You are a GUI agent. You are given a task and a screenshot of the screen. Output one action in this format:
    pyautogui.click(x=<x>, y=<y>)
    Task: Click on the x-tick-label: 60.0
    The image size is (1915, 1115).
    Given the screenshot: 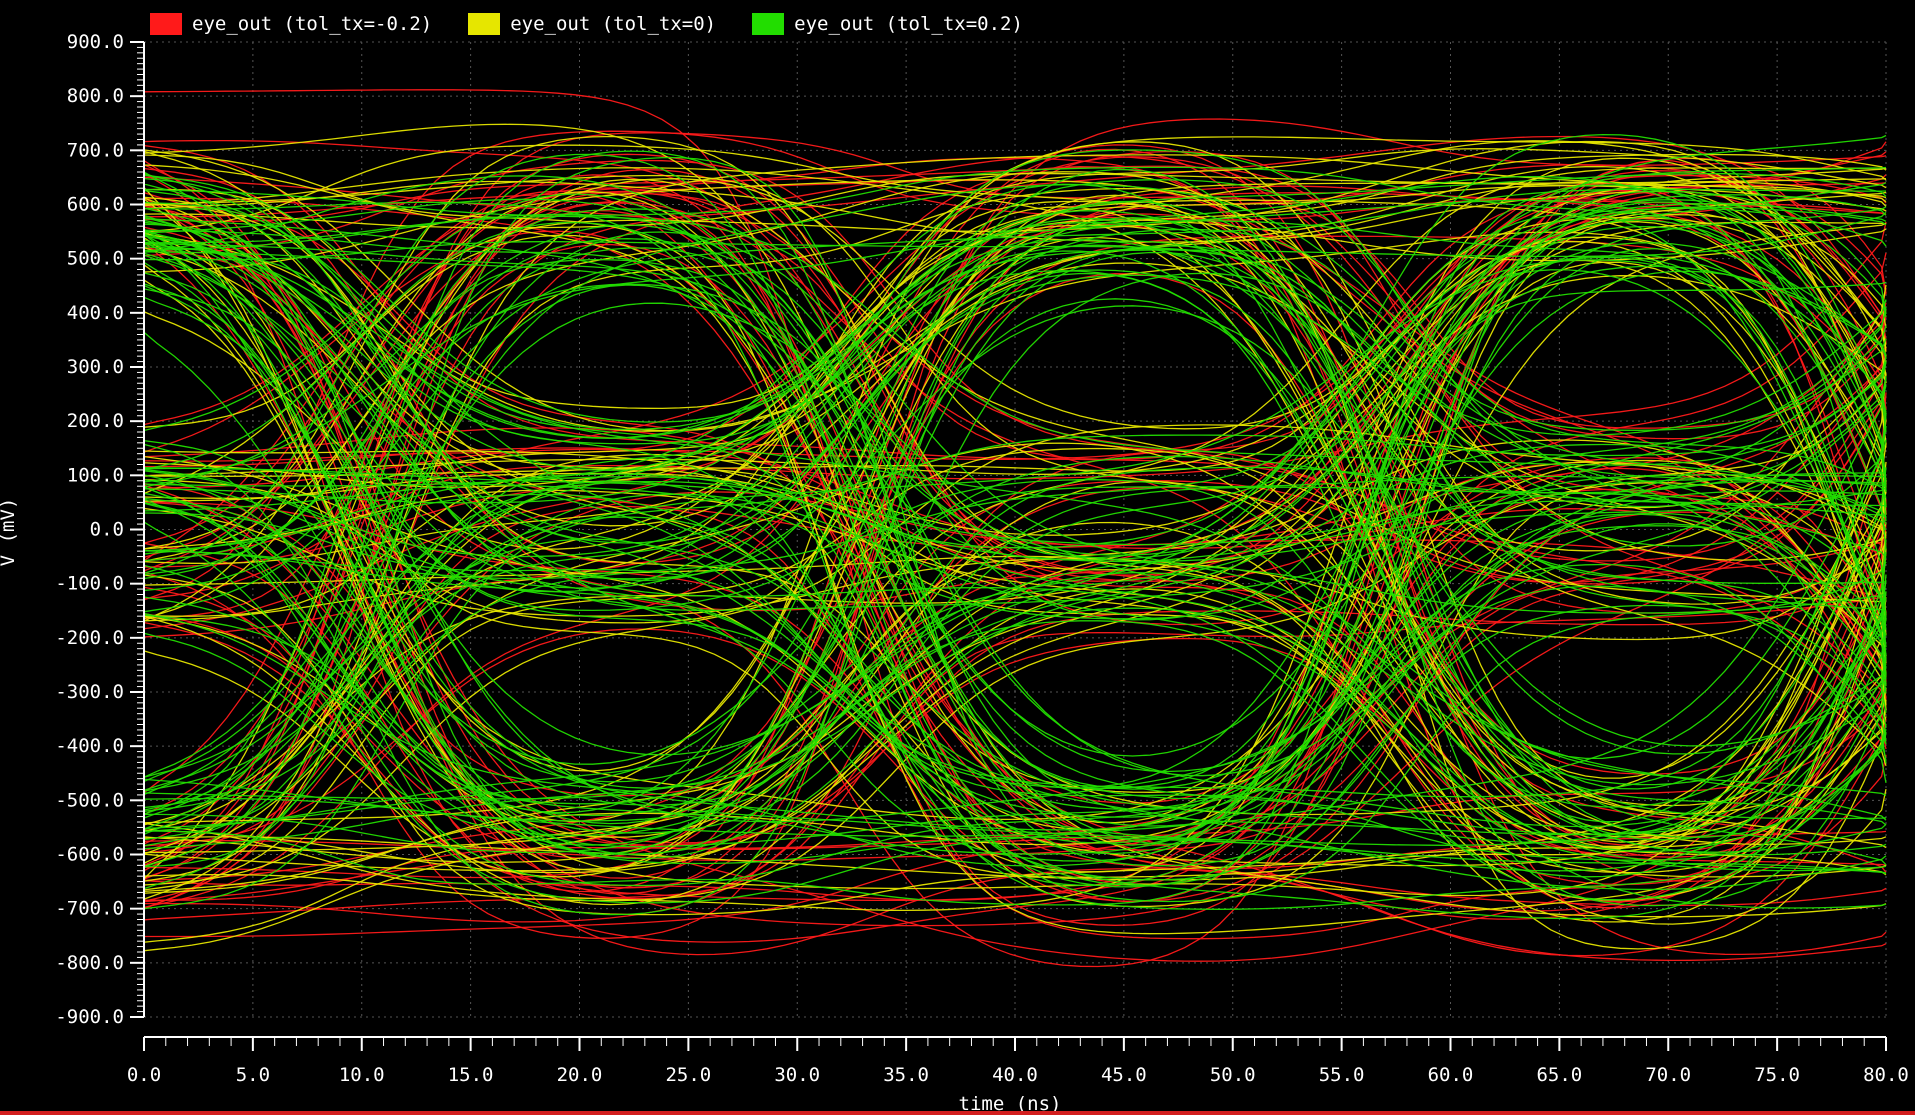 What is the action you would take?
    pyautogui.click(x=1451, y=1075)
    